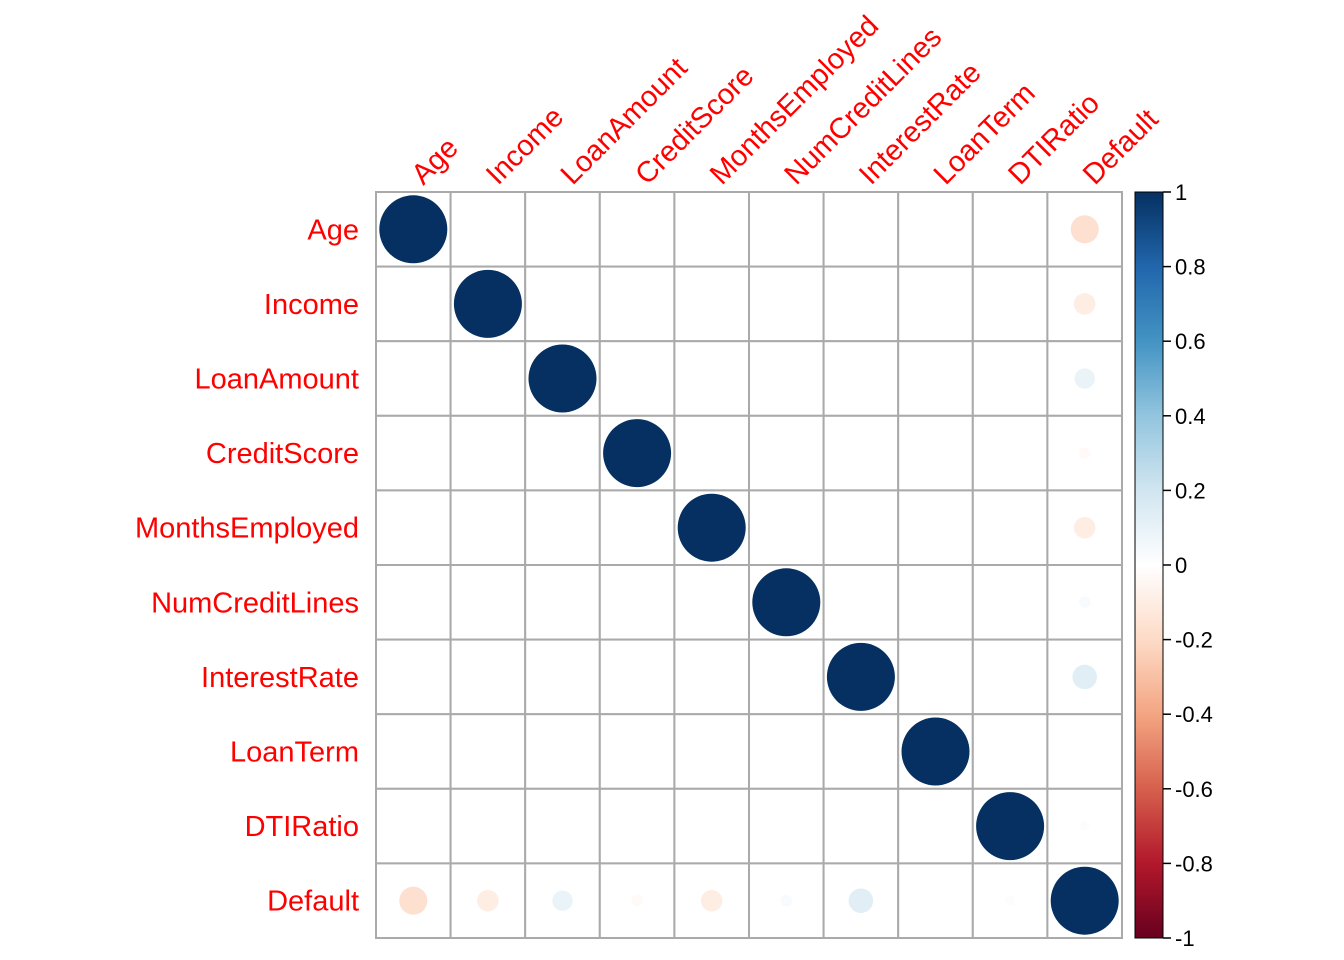 This screenshot has width=1344, height=960. What do you see at coordinates (1084, 527) in the screenshot?
I see `circle-monthsemployed-default` at bounding box center [1084, 527].